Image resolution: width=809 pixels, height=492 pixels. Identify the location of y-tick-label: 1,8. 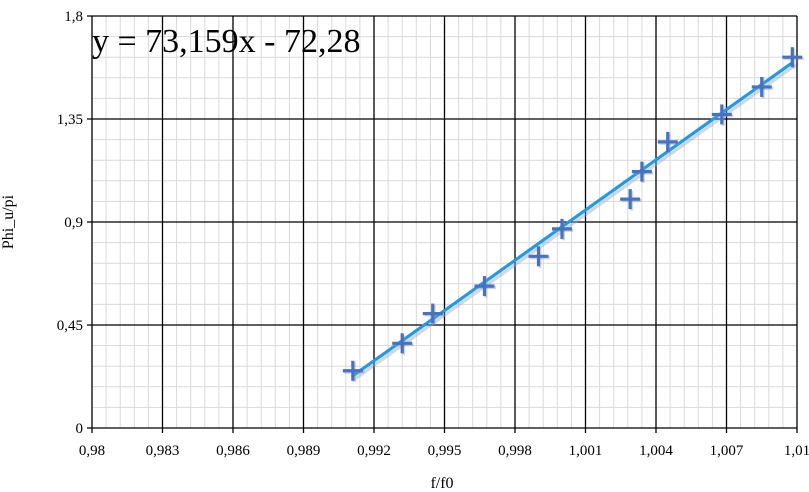
(73, 17).